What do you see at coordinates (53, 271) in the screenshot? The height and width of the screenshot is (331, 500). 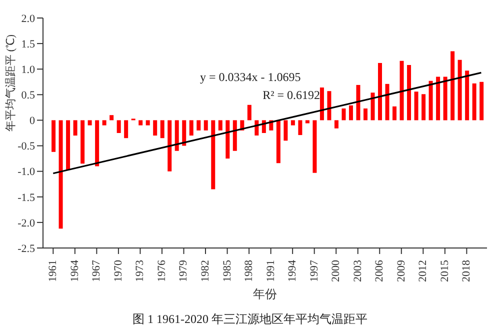 I see `x-tick-label: 1961` at bounding box center [53, 271].